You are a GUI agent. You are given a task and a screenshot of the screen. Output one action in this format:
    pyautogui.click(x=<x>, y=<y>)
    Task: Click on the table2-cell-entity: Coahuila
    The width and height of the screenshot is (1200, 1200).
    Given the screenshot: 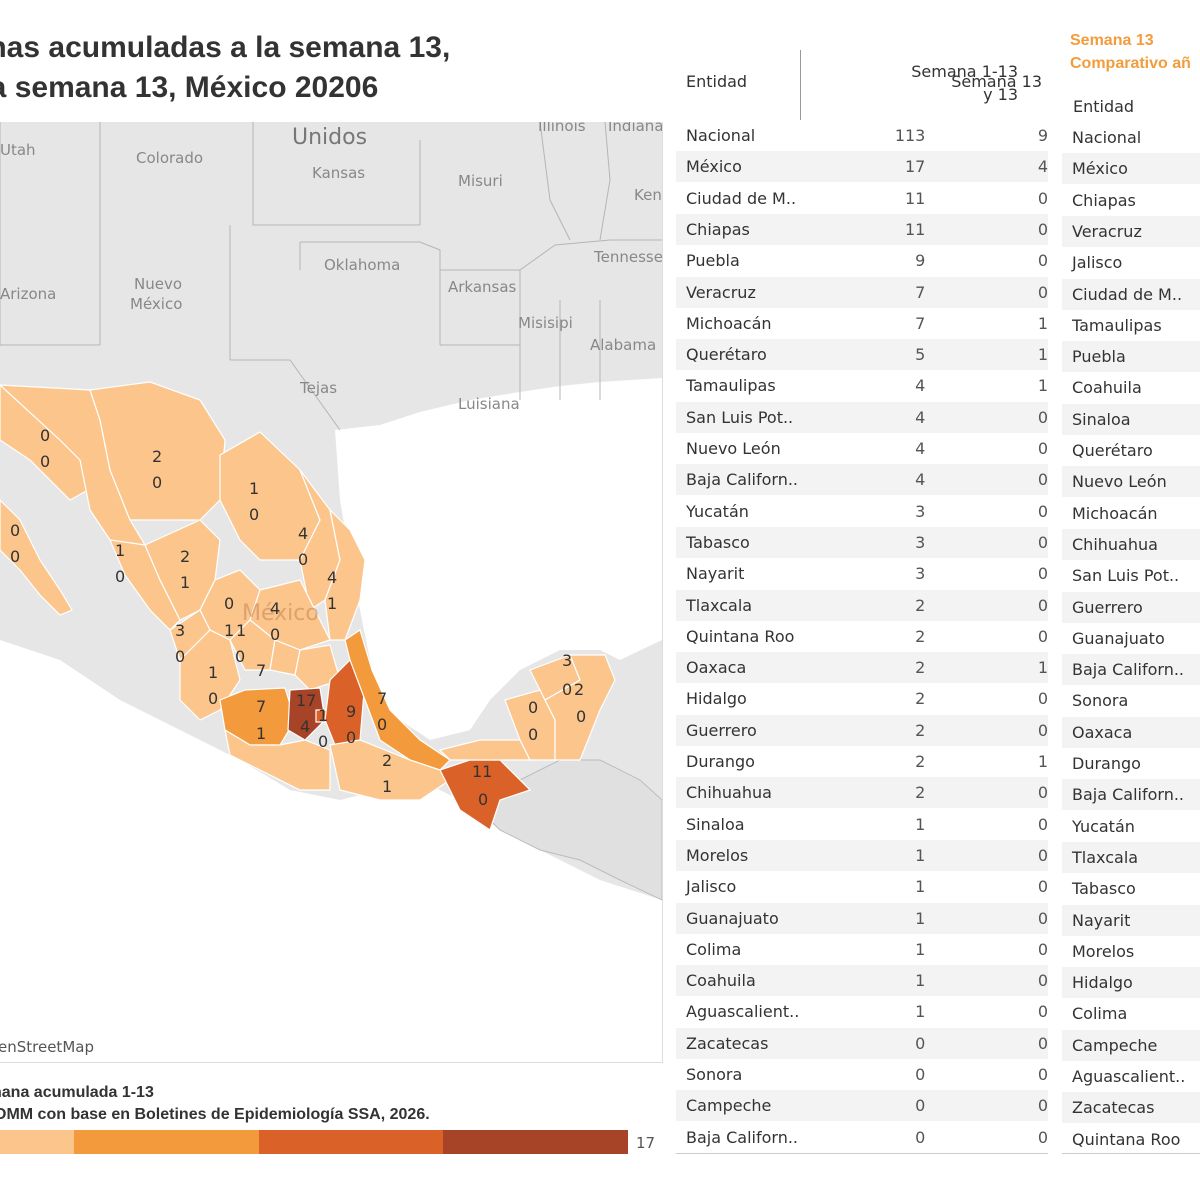 What is the action you would take?
    pyautogui.click(x=1107, y=388)
    